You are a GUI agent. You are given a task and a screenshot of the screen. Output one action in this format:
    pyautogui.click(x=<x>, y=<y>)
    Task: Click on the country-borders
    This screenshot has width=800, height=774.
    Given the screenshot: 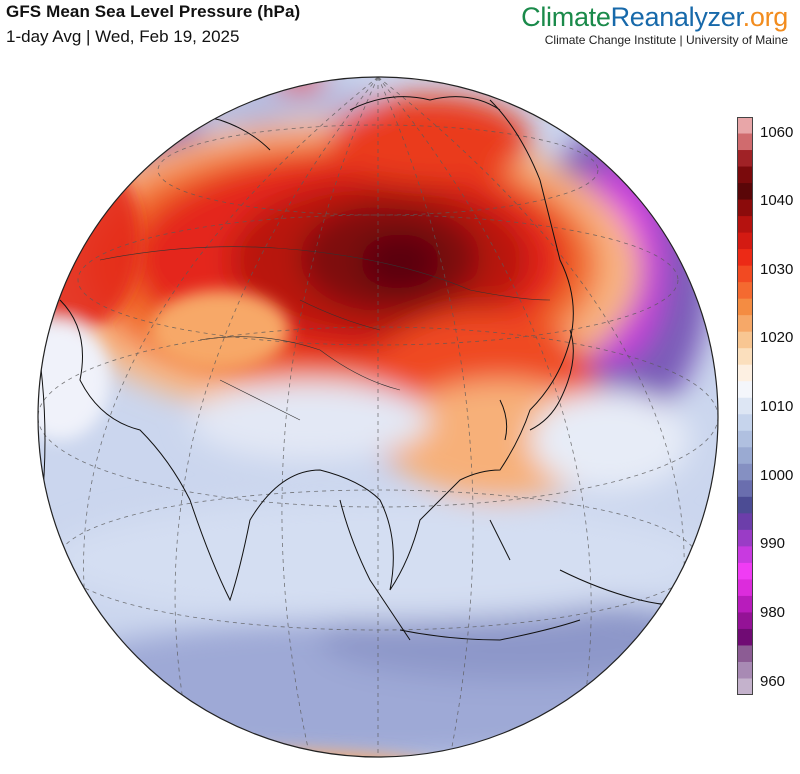 What is the action you would take?
    pyautogui.click(x=325, y=333)
    